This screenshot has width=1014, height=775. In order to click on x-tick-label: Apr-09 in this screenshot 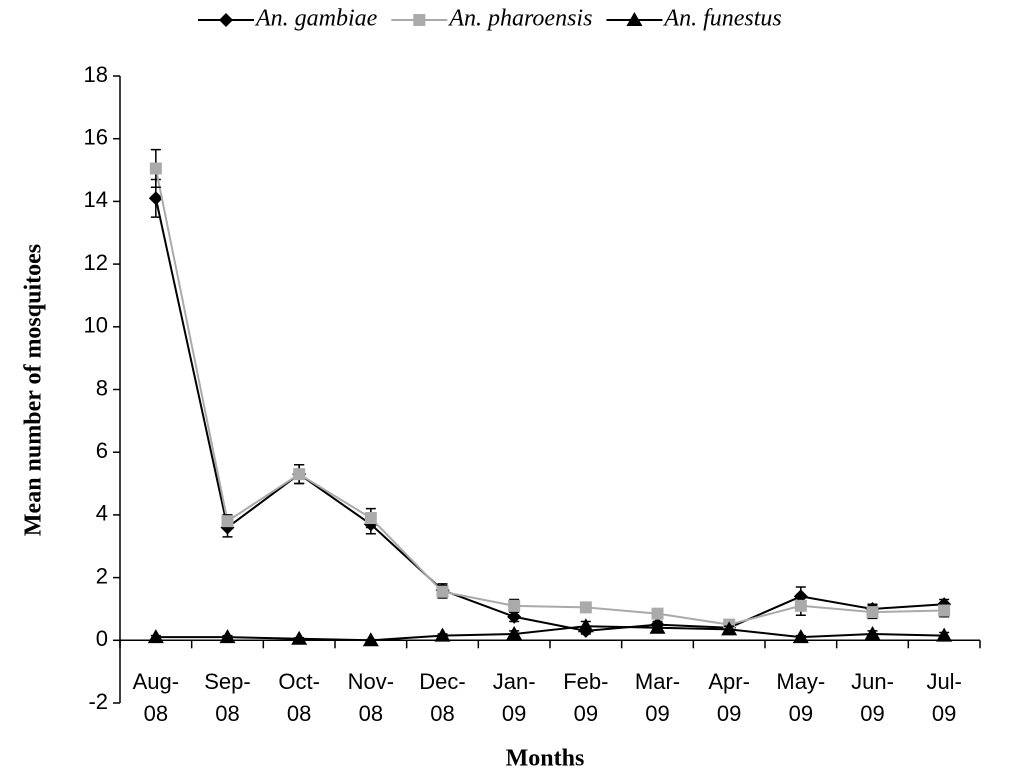, I will do `click(729, 697)`.